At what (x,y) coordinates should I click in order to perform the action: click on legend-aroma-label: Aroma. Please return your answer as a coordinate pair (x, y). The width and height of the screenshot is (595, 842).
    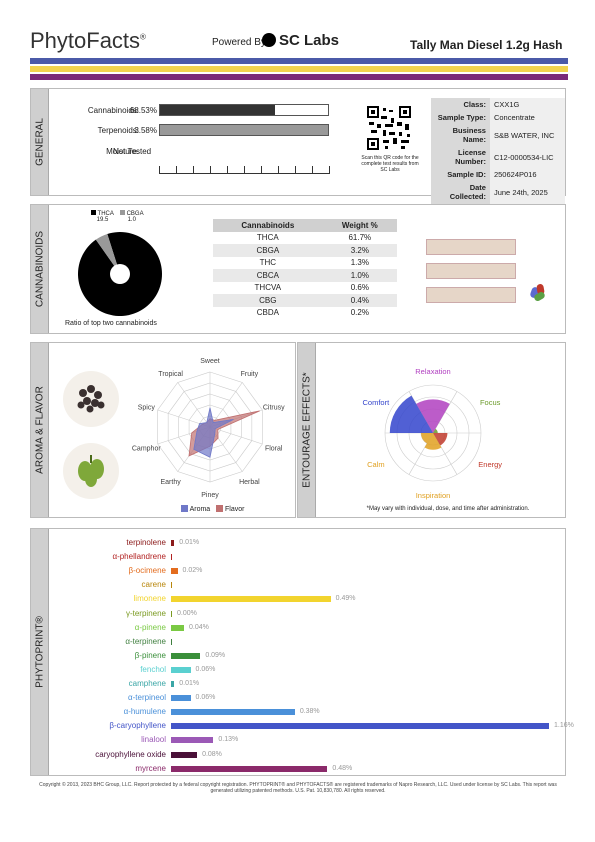
    Looking at the image, I should click on (200, 509).